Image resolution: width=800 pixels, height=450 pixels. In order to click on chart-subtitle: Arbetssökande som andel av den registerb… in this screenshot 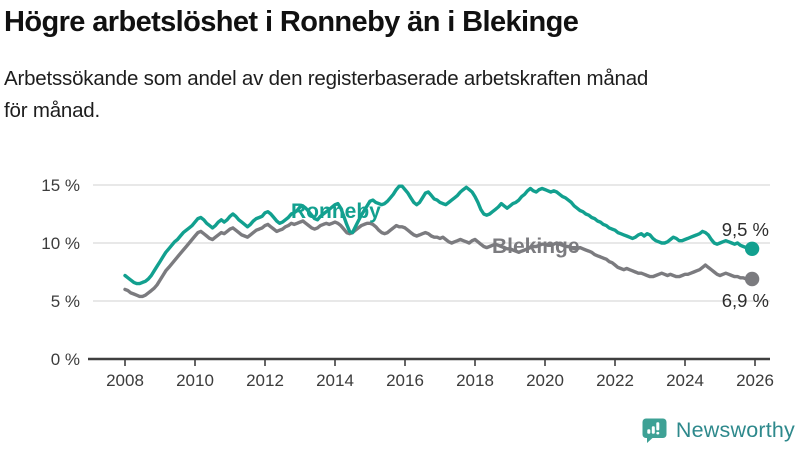, I will do `click(402, 95)`.